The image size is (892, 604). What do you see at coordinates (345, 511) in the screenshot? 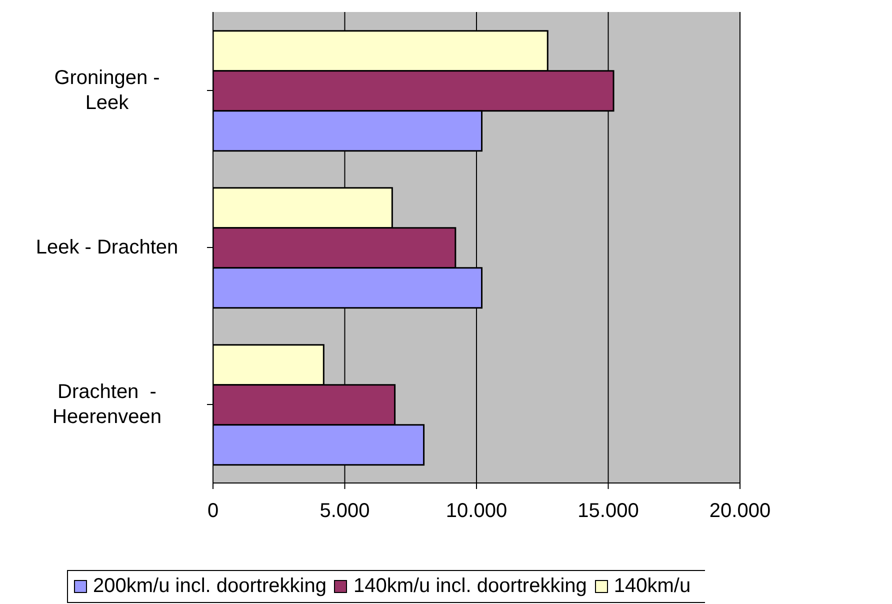
I see `x-tick-label: 5.000` at bounding box center [345, 511].